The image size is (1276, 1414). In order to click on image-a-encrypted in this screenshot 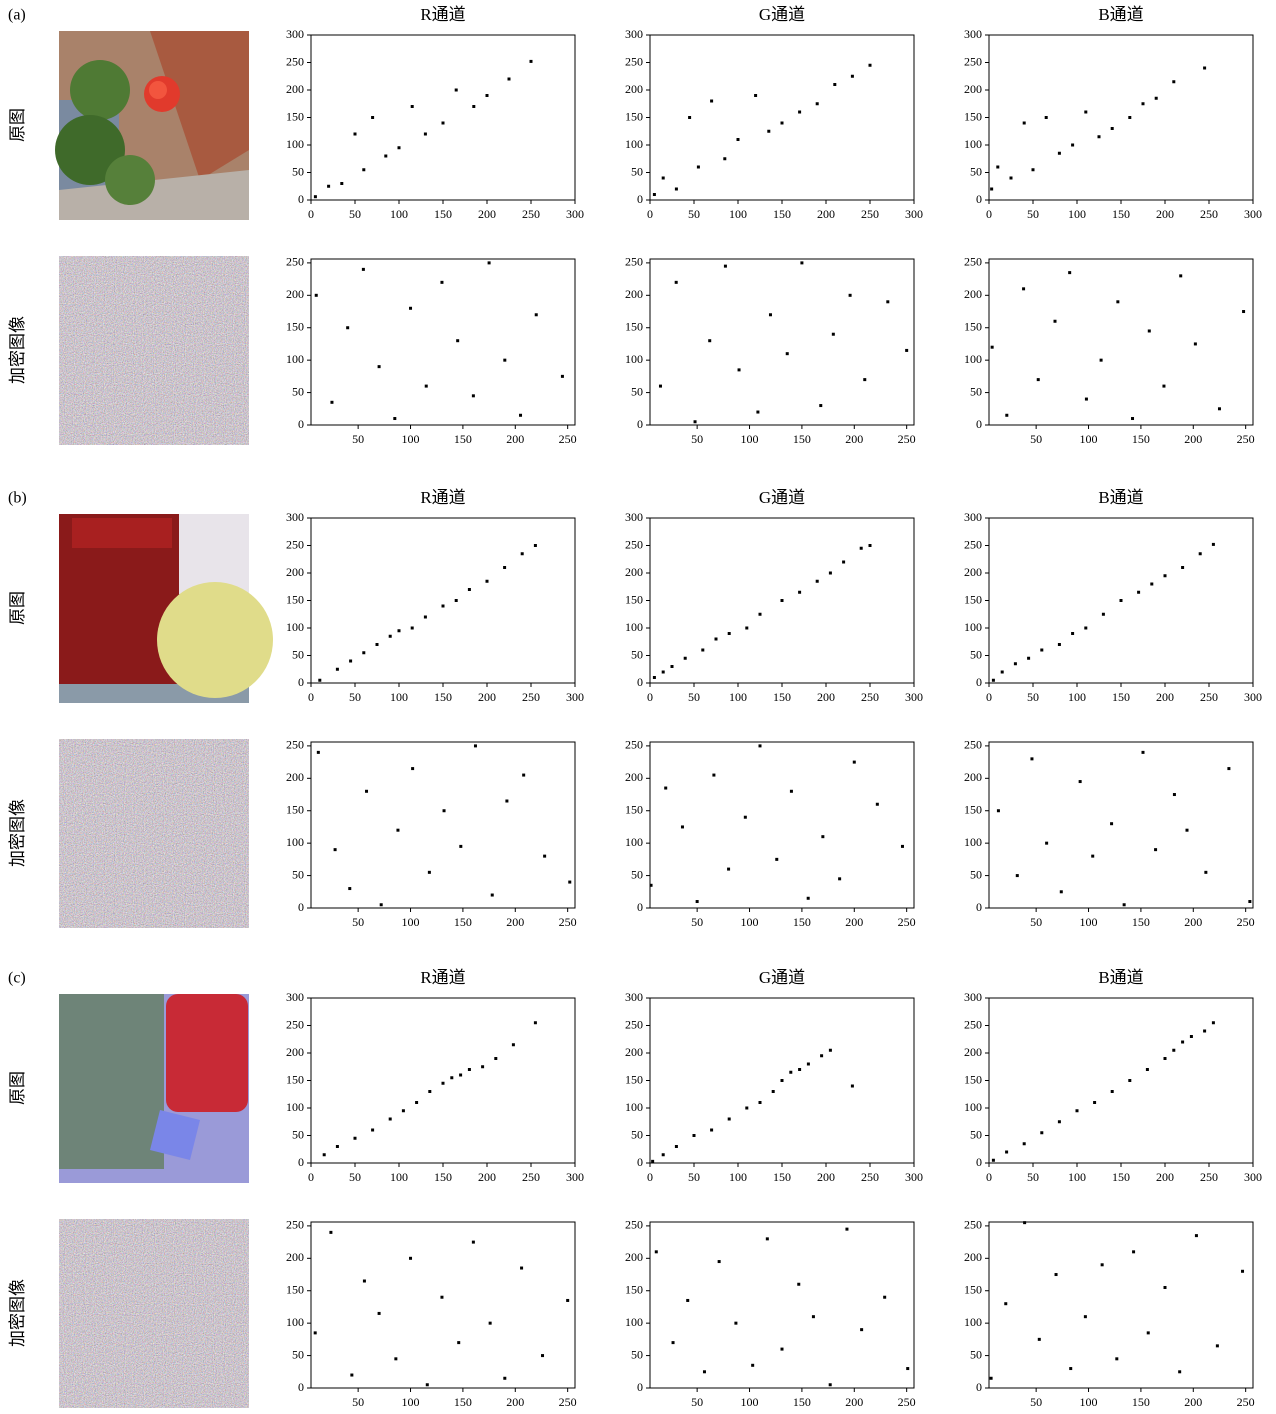, I will do `click(154, 350)`.